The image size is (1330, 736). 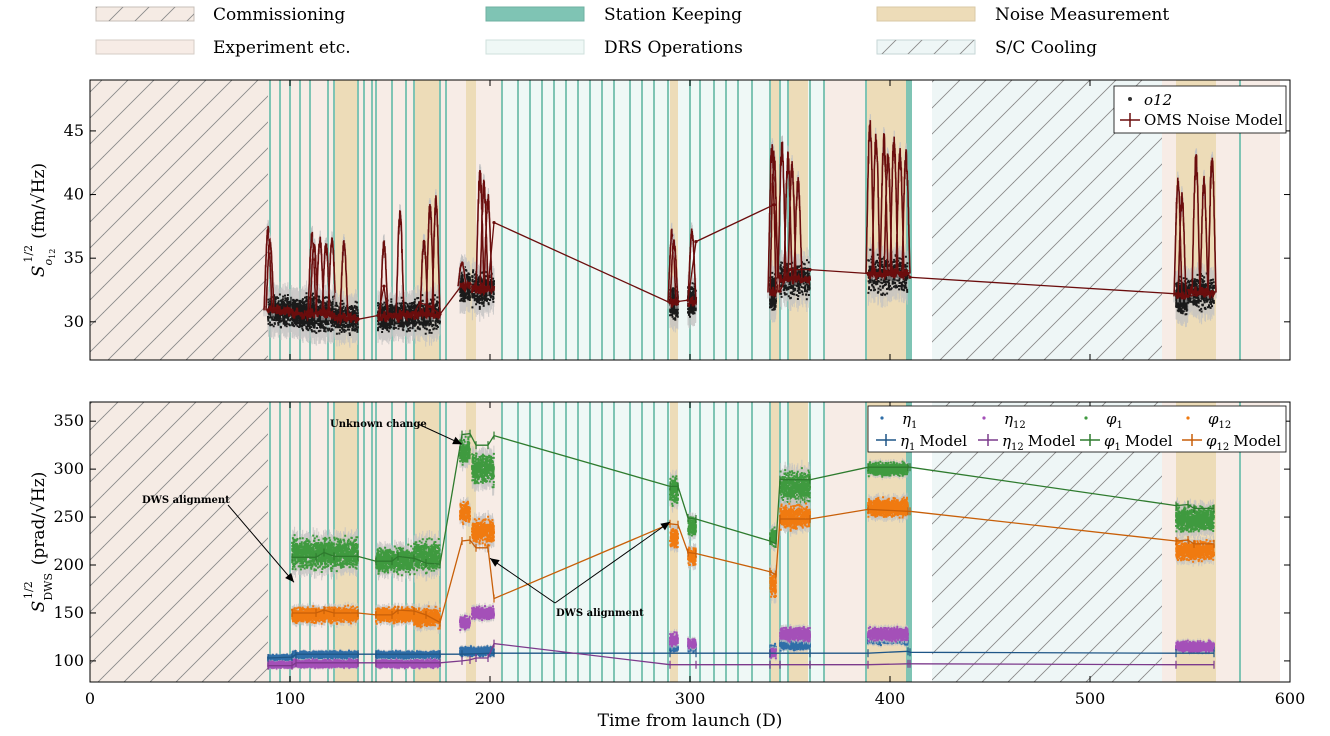 What do you see at coordinates (186, 500) in the screenshot?
I see `annotation-label-1: DWS alignment` at bounding box center [186, 500].